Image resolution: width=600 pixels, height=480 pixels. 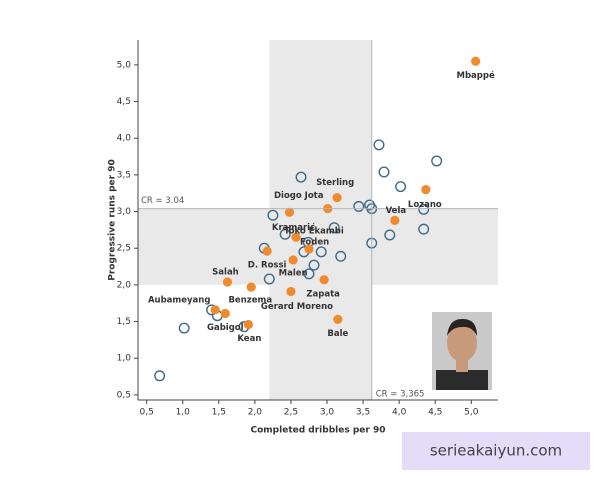 I want to click on point-label: Diogo Jota, so click(x=299, y=196).